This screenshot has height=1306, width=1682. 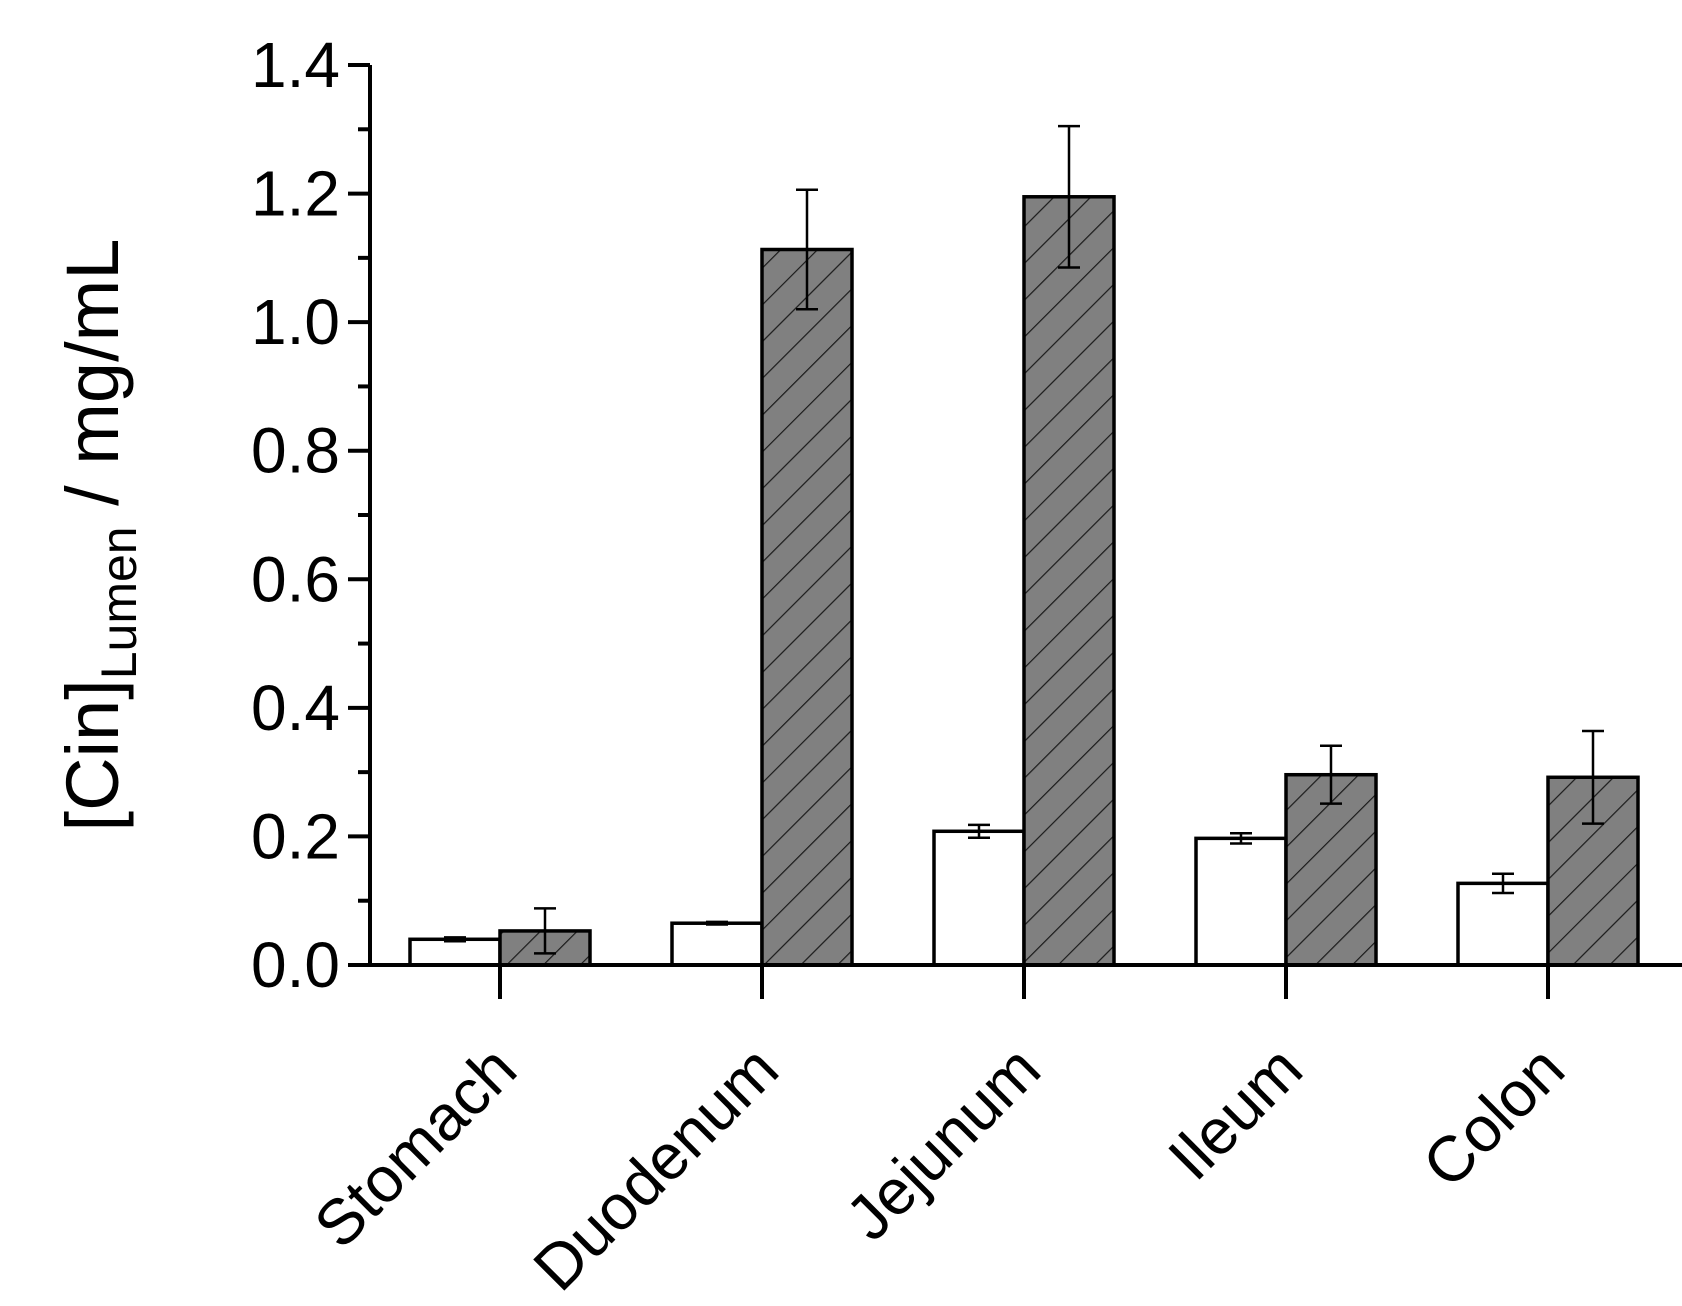 What do you see at coordinates (415, 1147) in the screenshot?
I see `x-tick-label: Stomach` at bounding box center [415, 1147].